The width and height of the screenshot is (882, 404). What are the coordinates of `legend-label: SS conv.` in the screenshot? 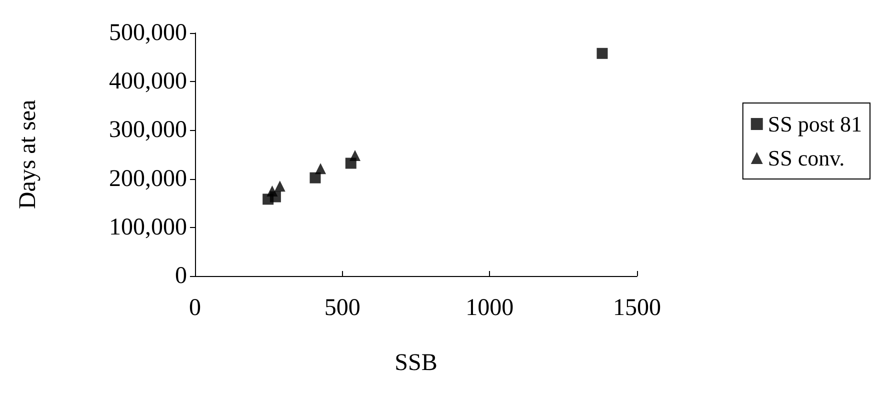 It's located at (806, 158).